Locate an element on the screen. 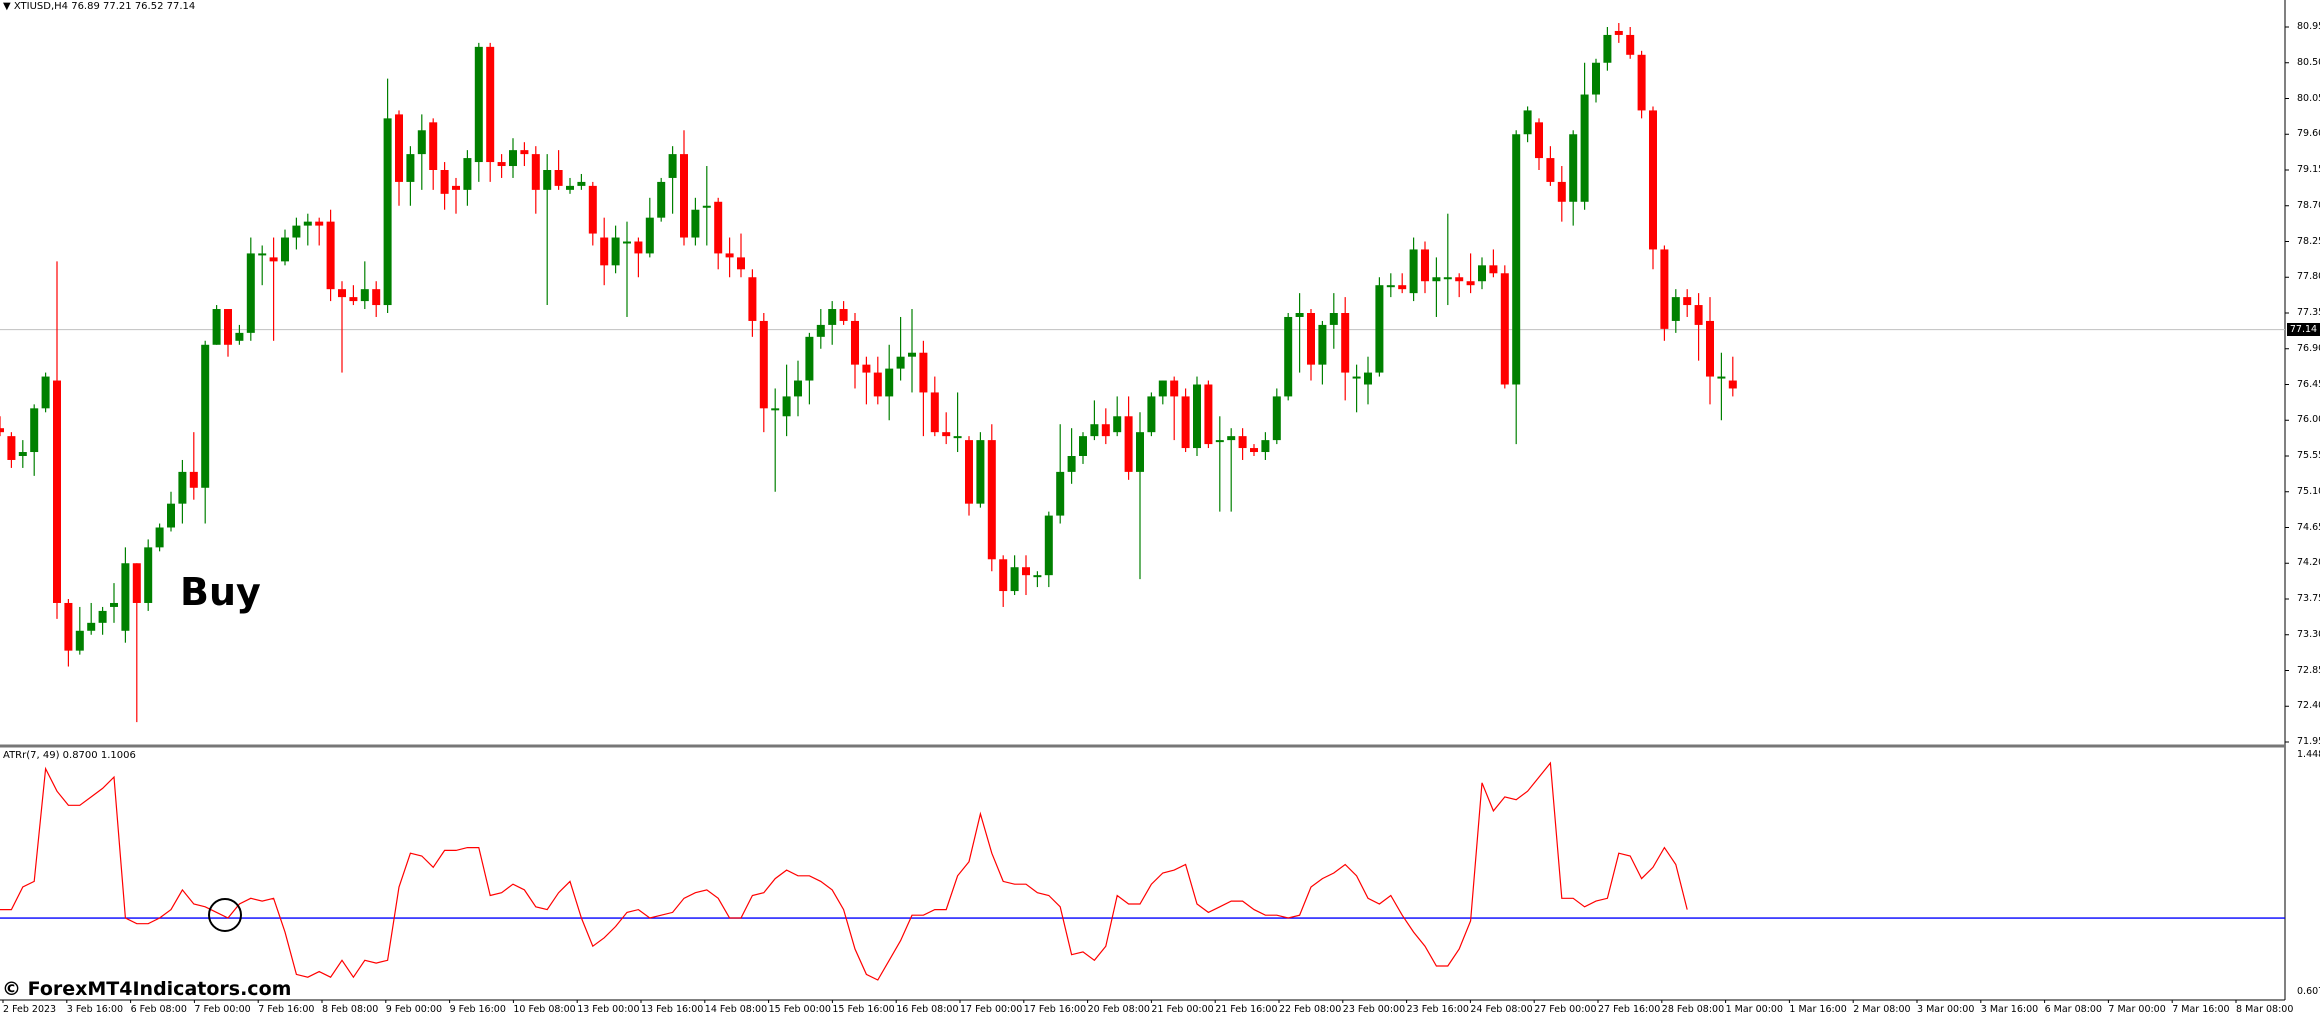  price-tick-label: 77.35 is located at coordinates (2308, 312).